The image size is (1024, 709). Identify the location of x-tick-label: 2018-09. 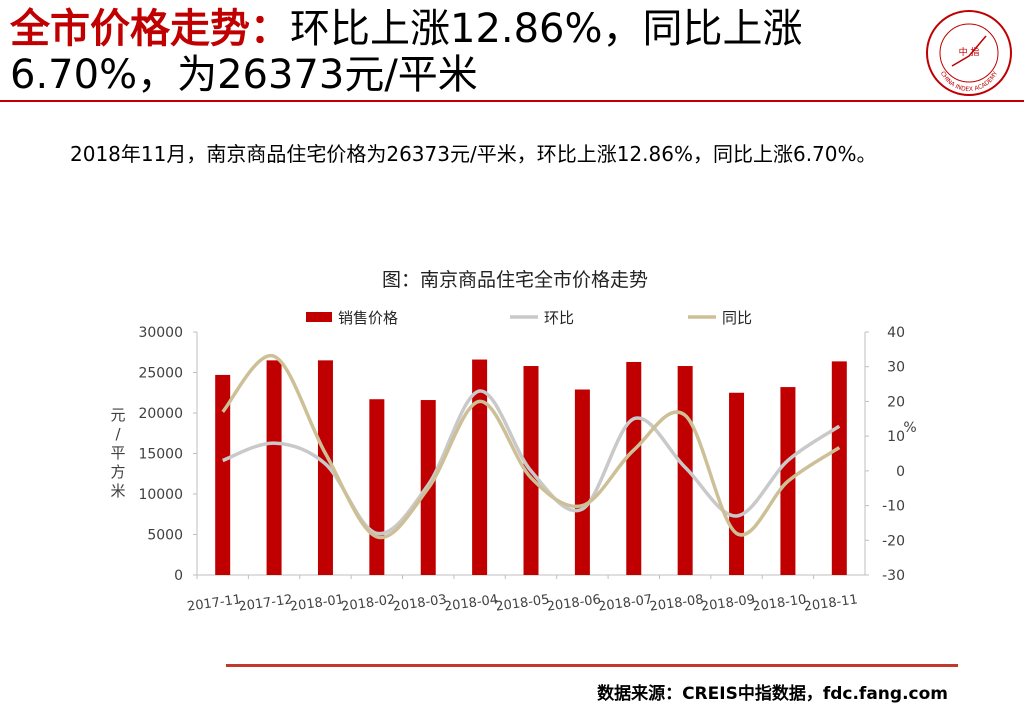
(728, 603).